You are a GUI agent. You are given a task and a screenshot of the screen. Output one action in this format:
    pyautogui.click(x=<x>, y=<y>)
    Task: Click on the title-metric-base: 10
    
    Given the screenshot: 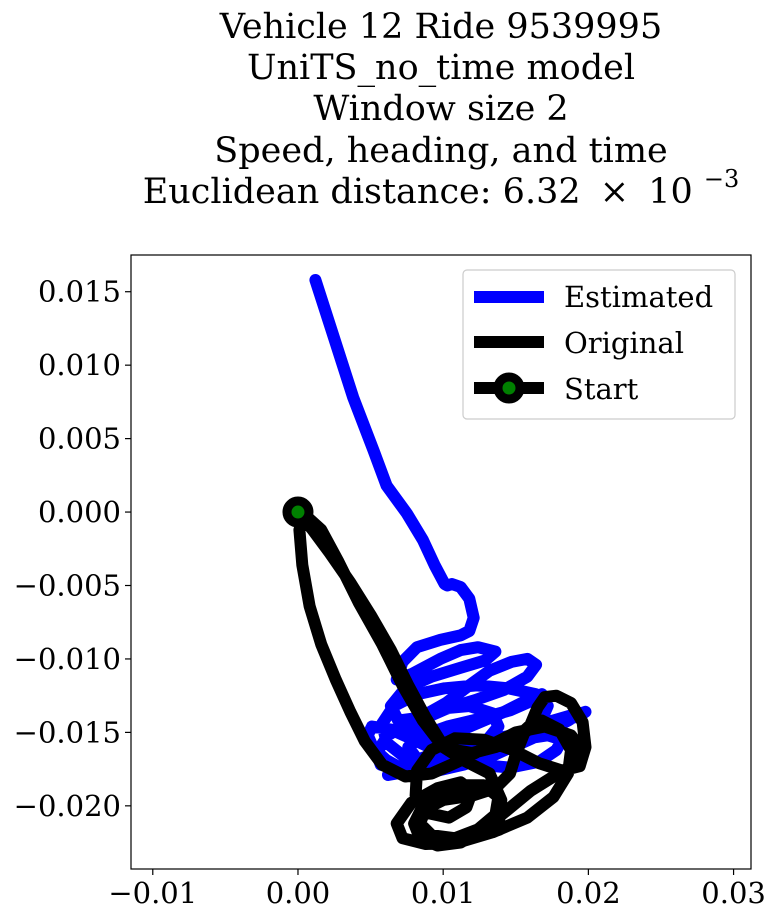 What is the action you would take?
    pyautogui.click(x=670, y=192)
    